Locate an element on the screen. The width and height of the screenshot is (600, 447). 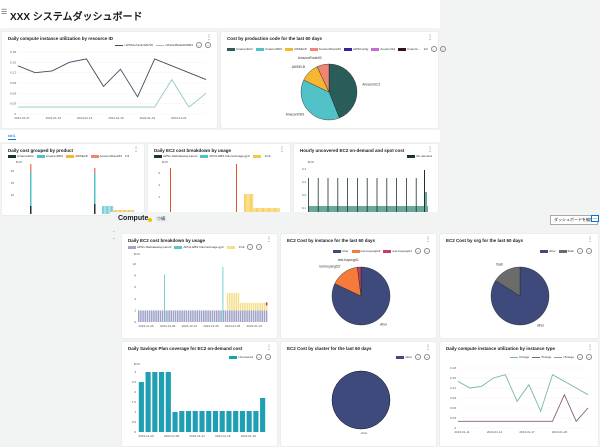
section-badge: ウ構 is located at coordinates (161, 219).